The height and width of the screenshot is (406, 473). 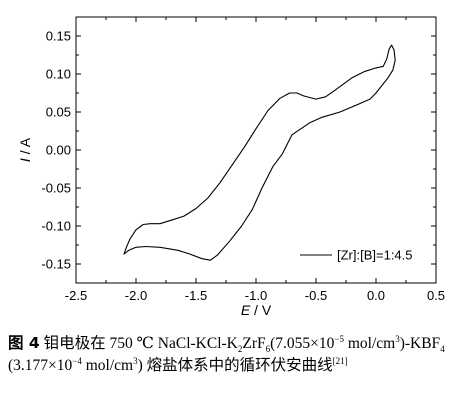 What do you see at coordinates (196, 295) in the screenshot?
I see `x-tick-label: -1.5` at bounding box center [196, 295].